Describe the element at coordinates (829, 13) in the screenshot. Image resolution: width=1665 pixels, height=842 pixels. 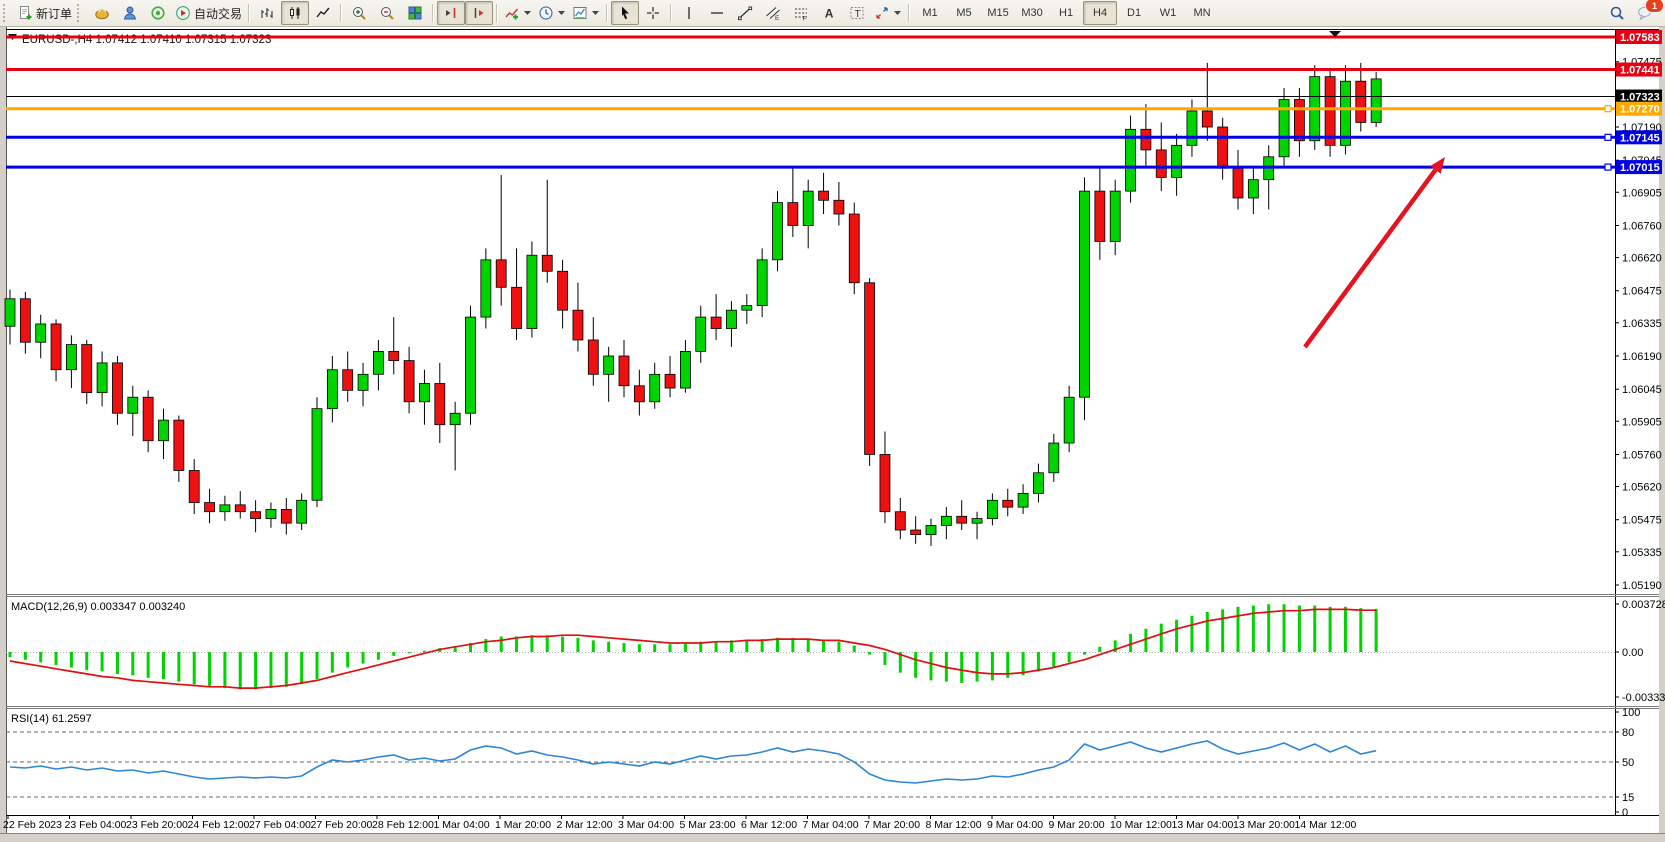
I see `text-button: A` at that location.